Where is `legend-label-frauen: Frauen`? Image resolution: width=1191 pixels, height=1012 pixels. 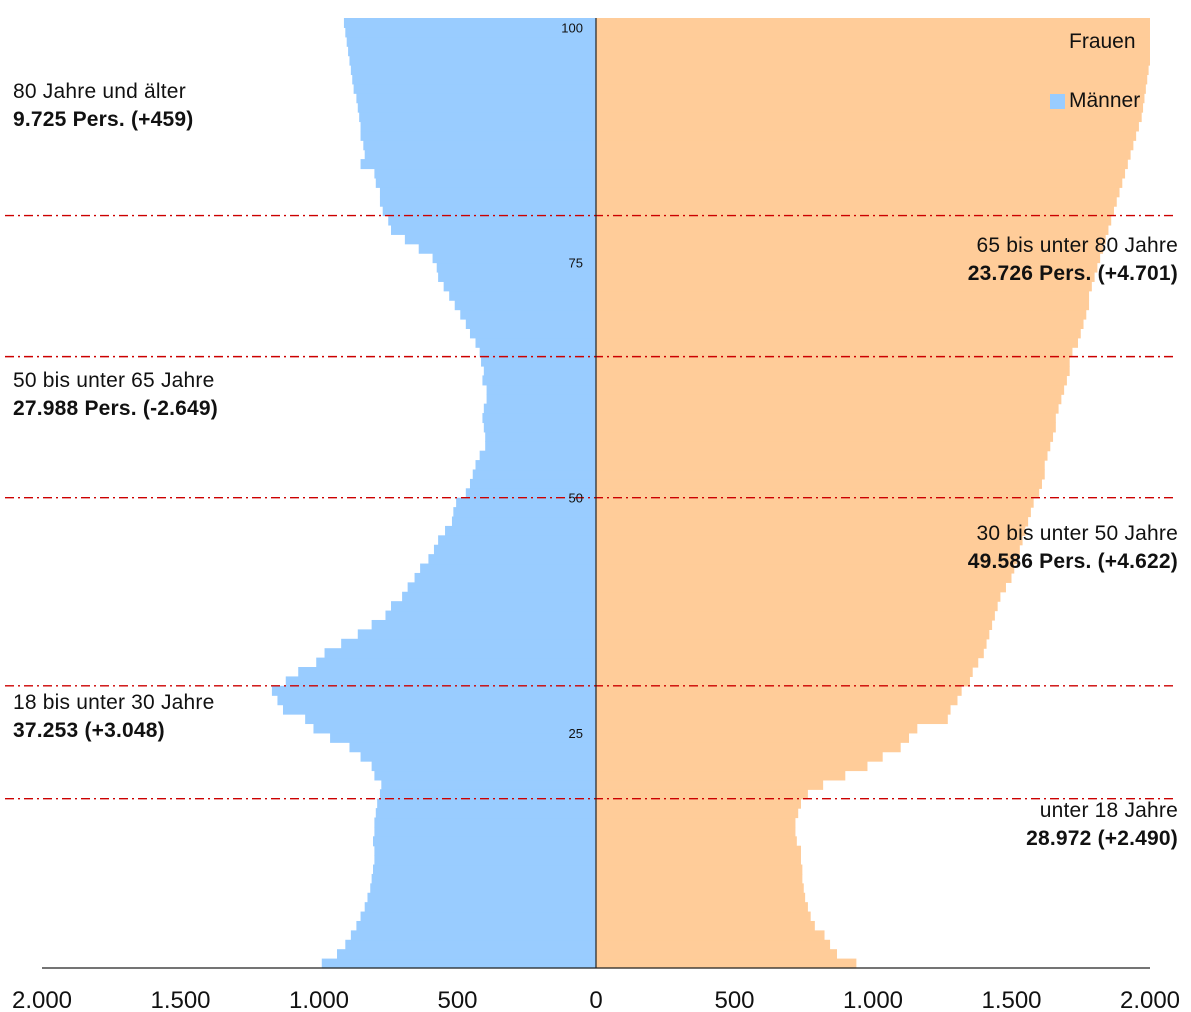 legend-label-frauen: Frauen is located at coordinates (1102, 41).